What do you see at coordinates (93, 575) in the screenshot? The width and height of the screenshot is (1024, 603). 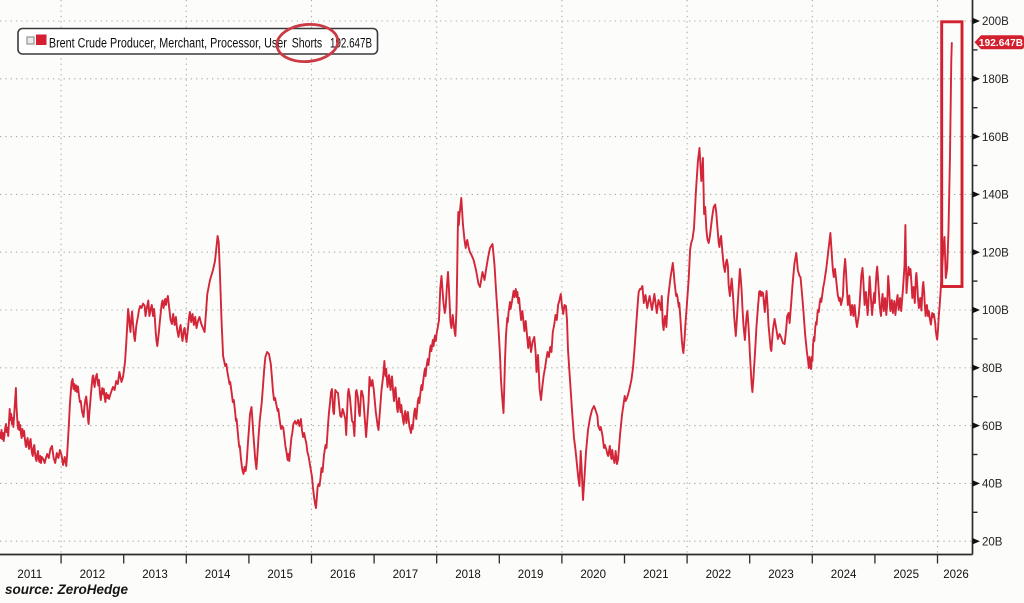 I see `svg-text: 2012` at bounding box center [93, 575].